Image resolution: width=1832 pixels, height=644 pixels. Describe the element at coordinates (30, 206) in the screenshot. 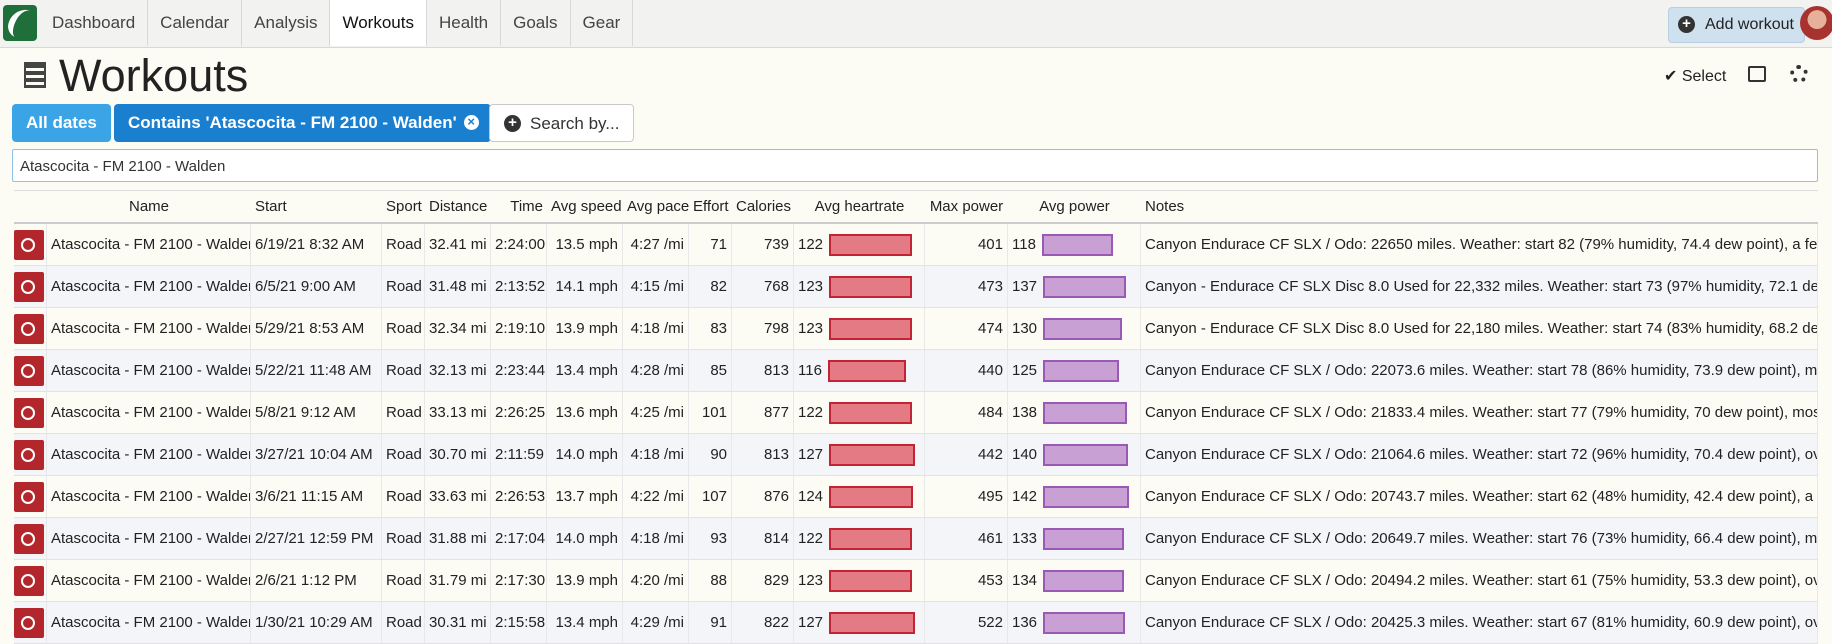

I see `header-spacer` at that location.